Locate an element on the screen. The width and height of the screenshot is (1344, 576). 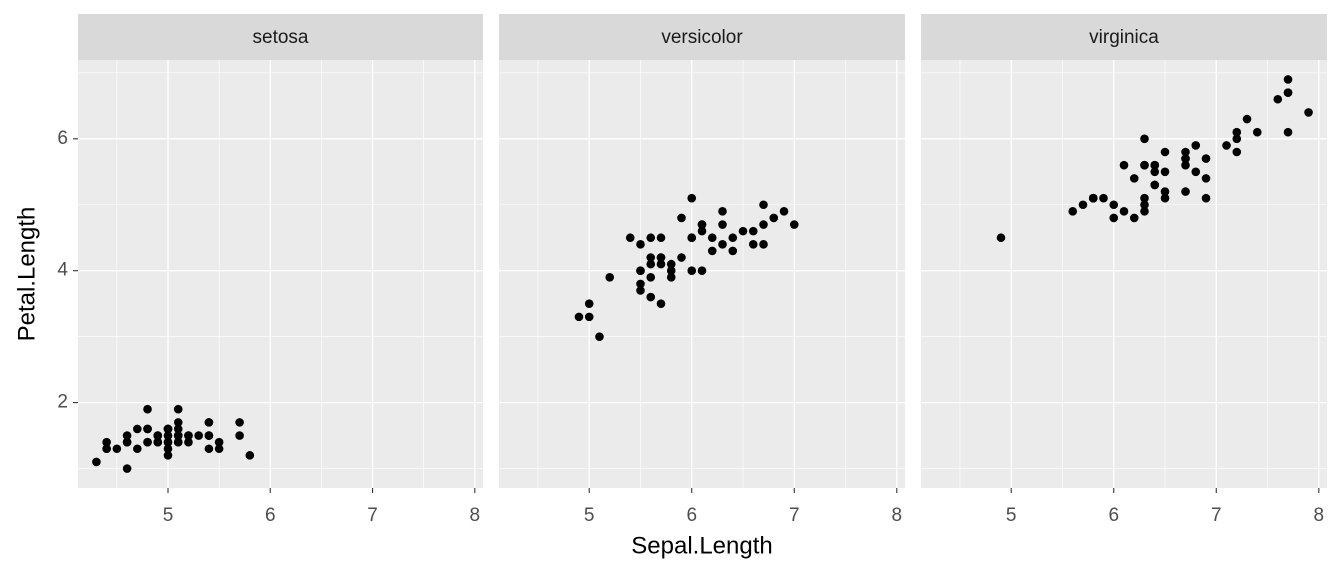
strip is located at coordinates (1124, 37).